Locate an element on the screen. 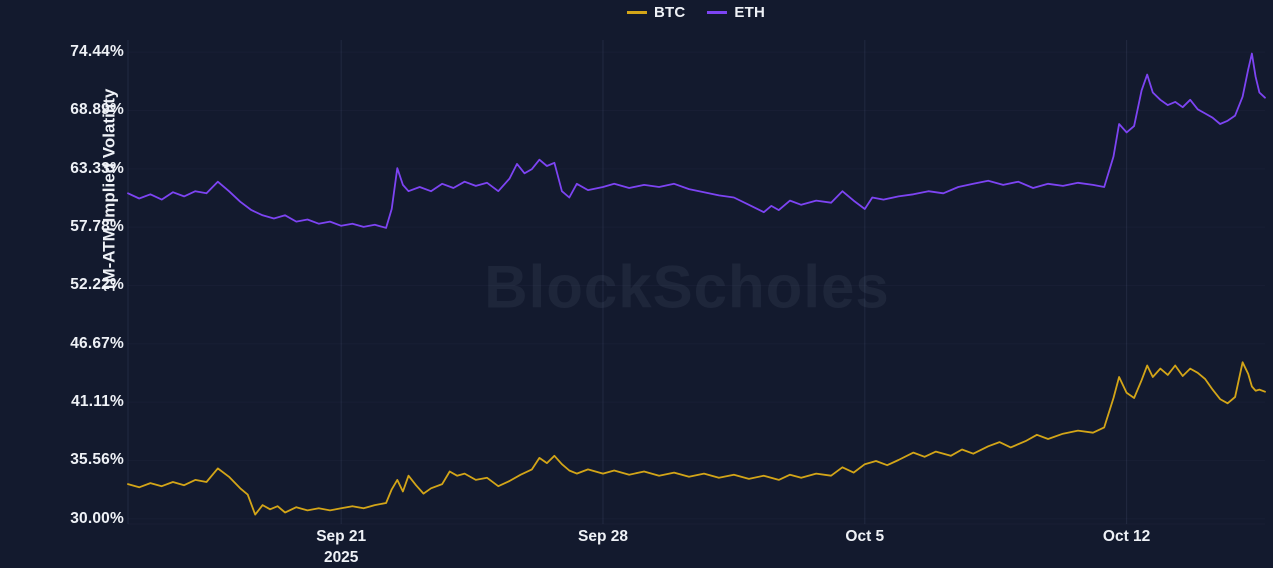 The width and height of the screenshot is (1273, 568). y-tick-label: 68.89% is located at coordinates (97, 110).